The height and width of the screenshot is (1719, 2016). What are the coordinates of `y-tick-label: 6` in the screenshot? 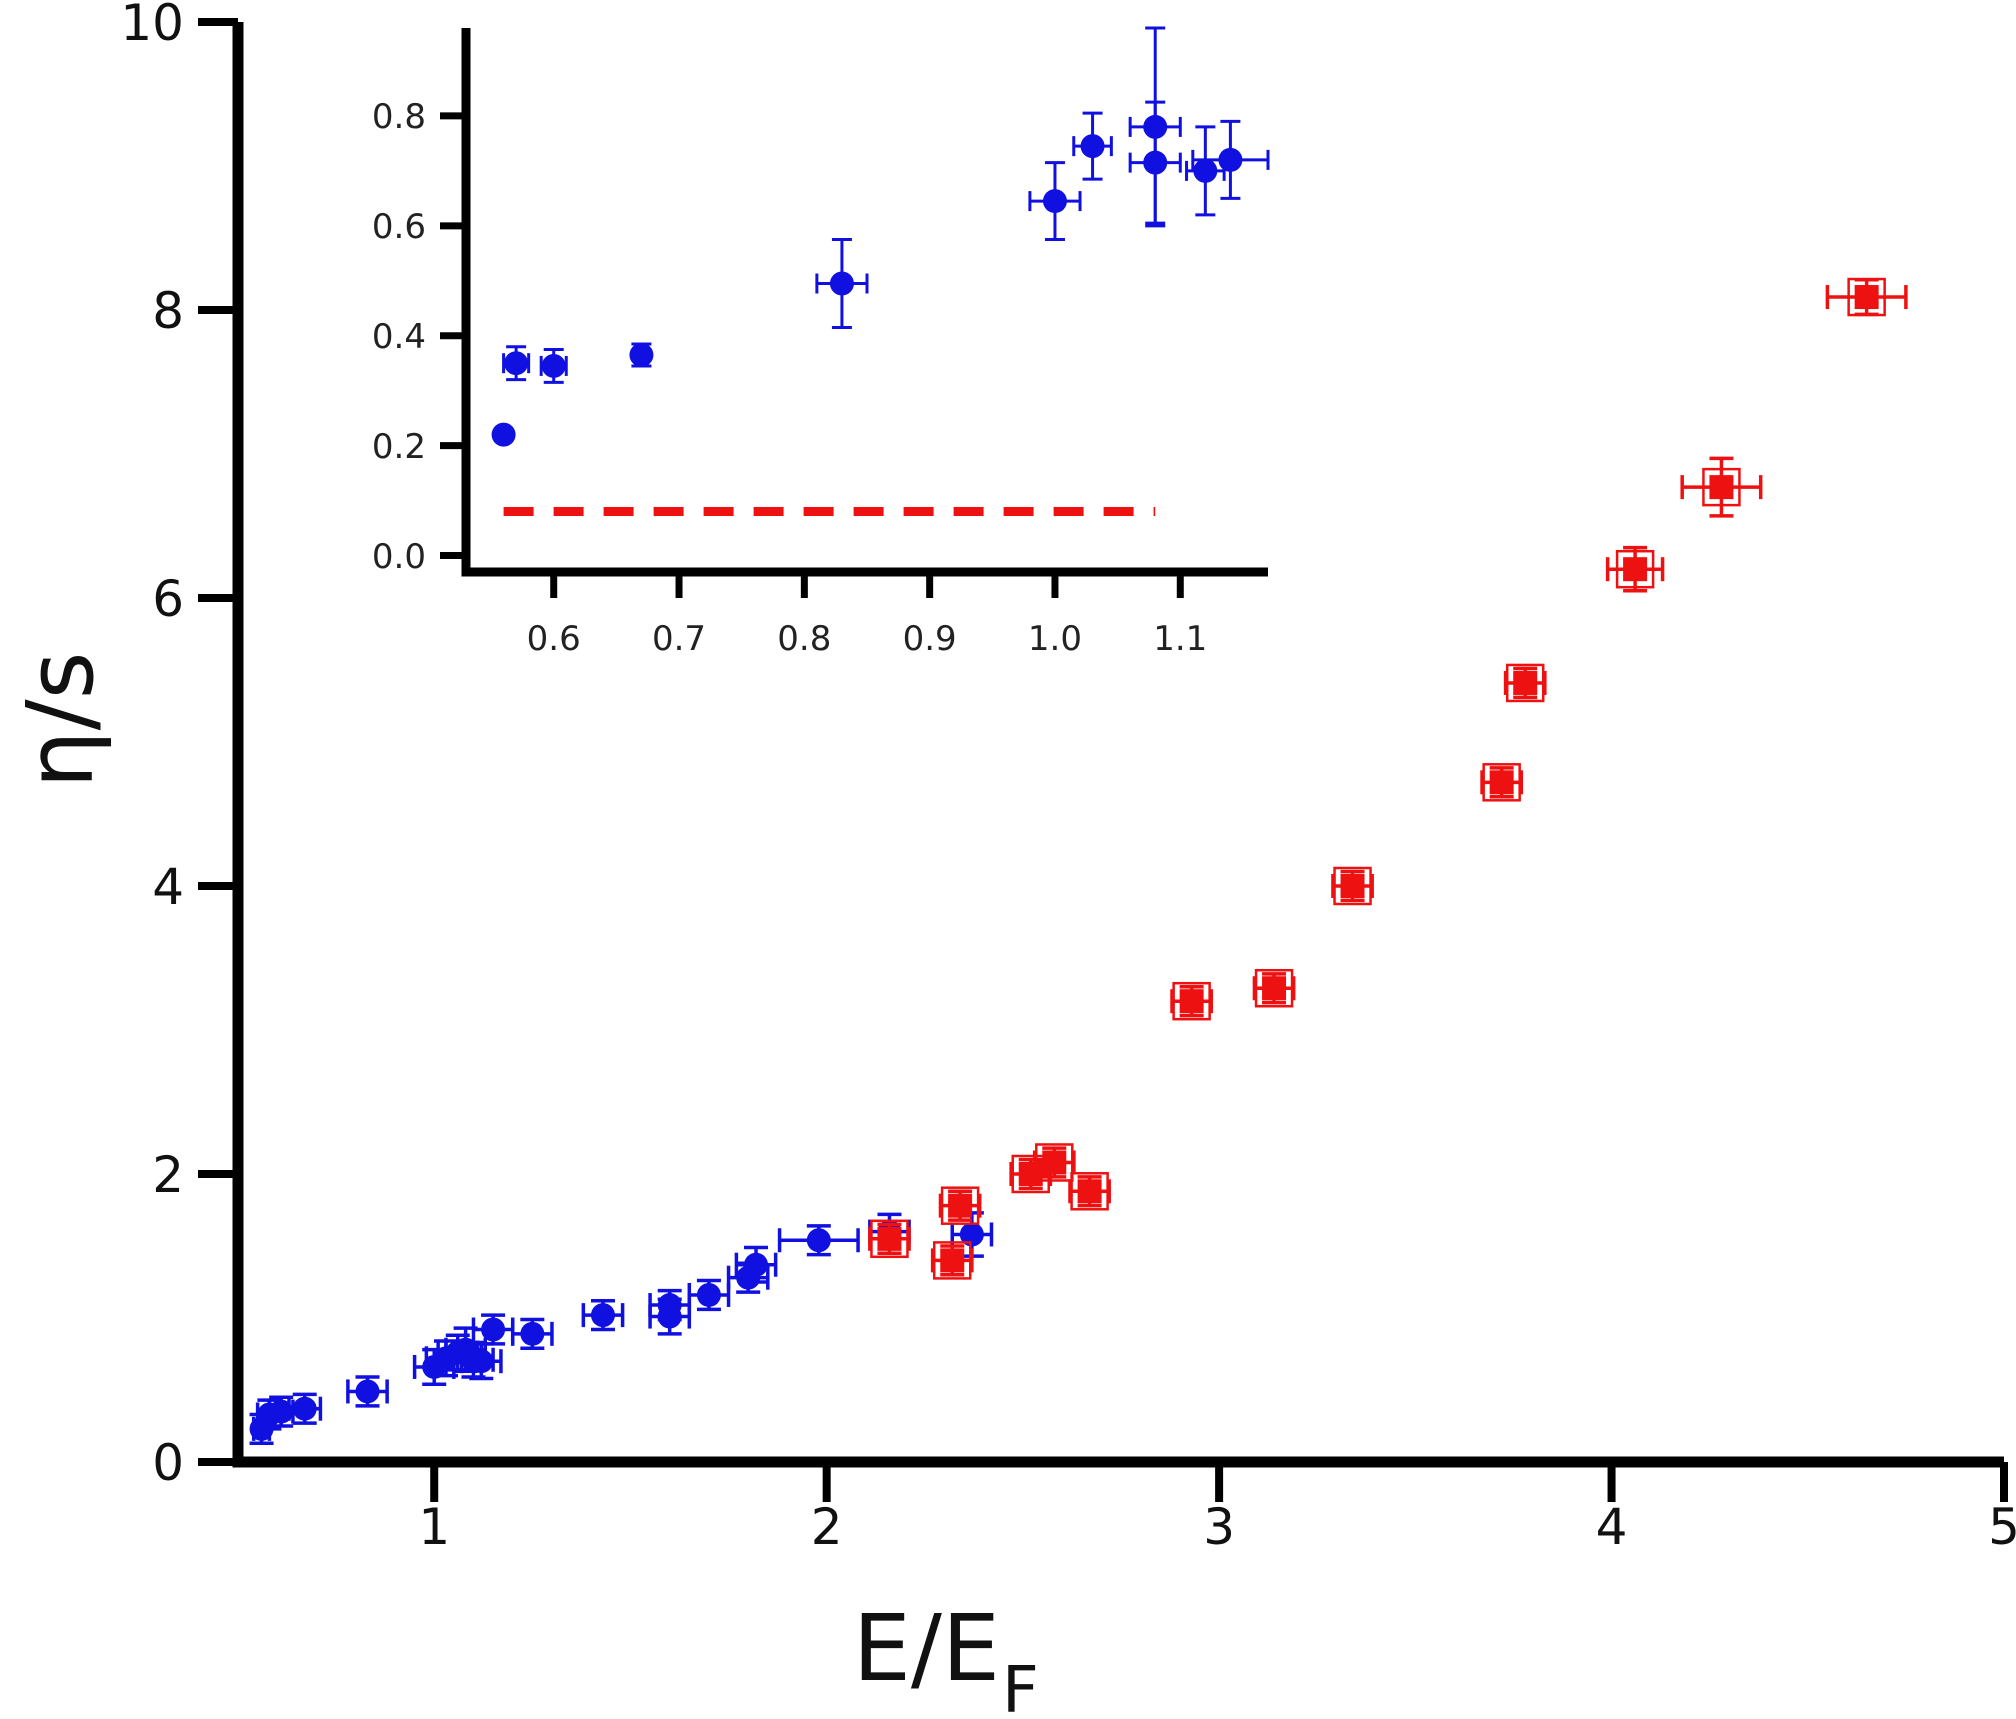 It's located at (168, 599).